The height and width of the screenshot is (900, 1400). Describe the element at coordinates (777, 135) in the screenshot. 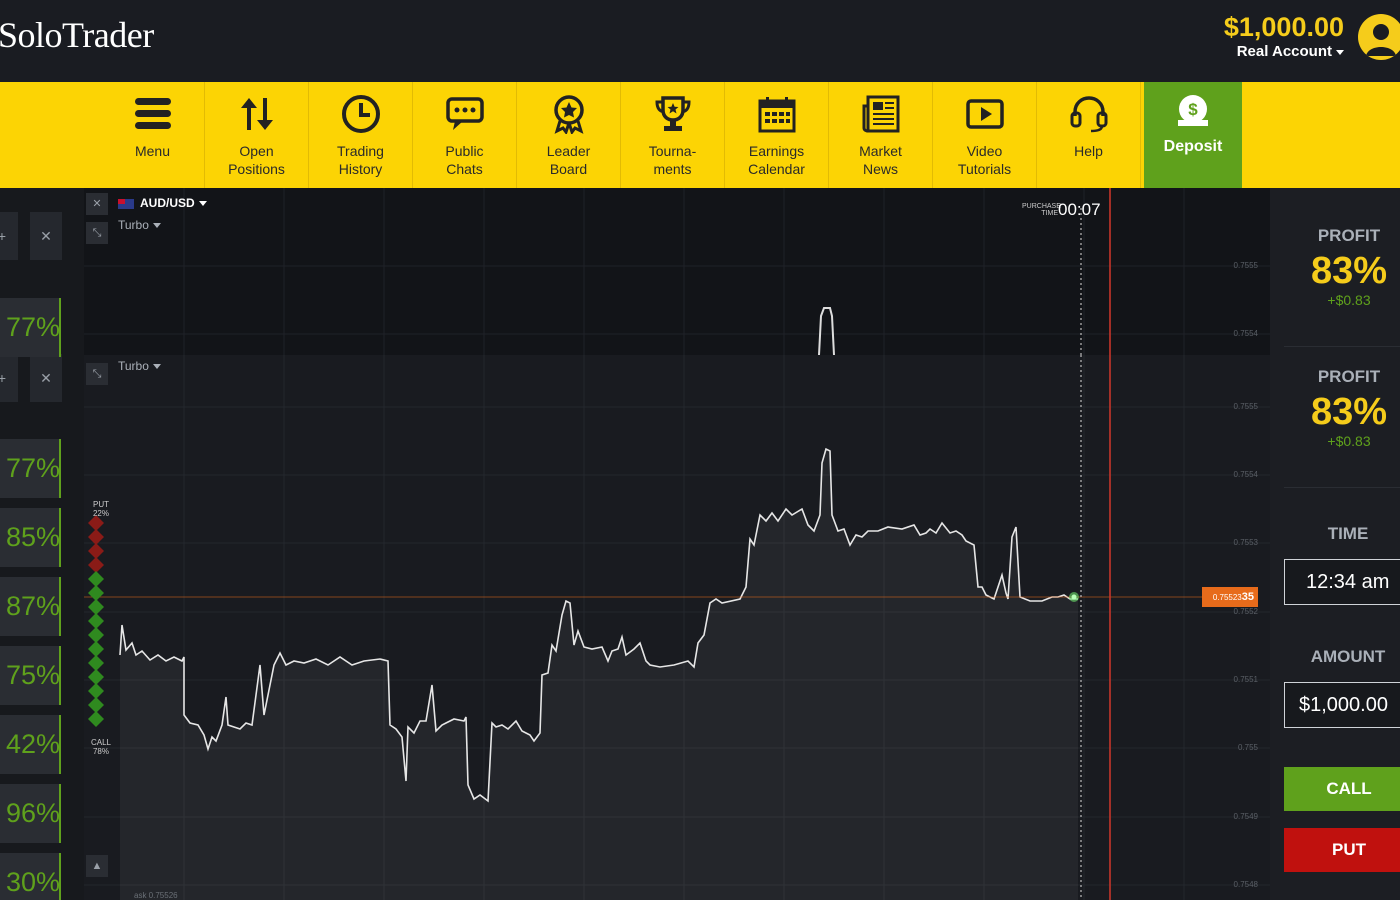

I see `toolbar-earnings-calendar: Earnings Calendar` at that location.